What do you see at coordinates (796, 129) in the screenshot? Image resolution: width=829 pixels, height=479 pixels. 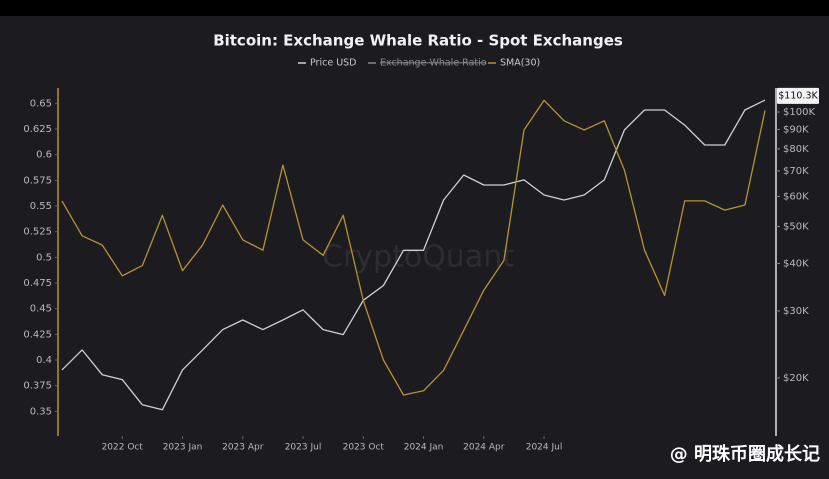 I see `y2-tick-label: $90K` at bounding box center [796, 129].